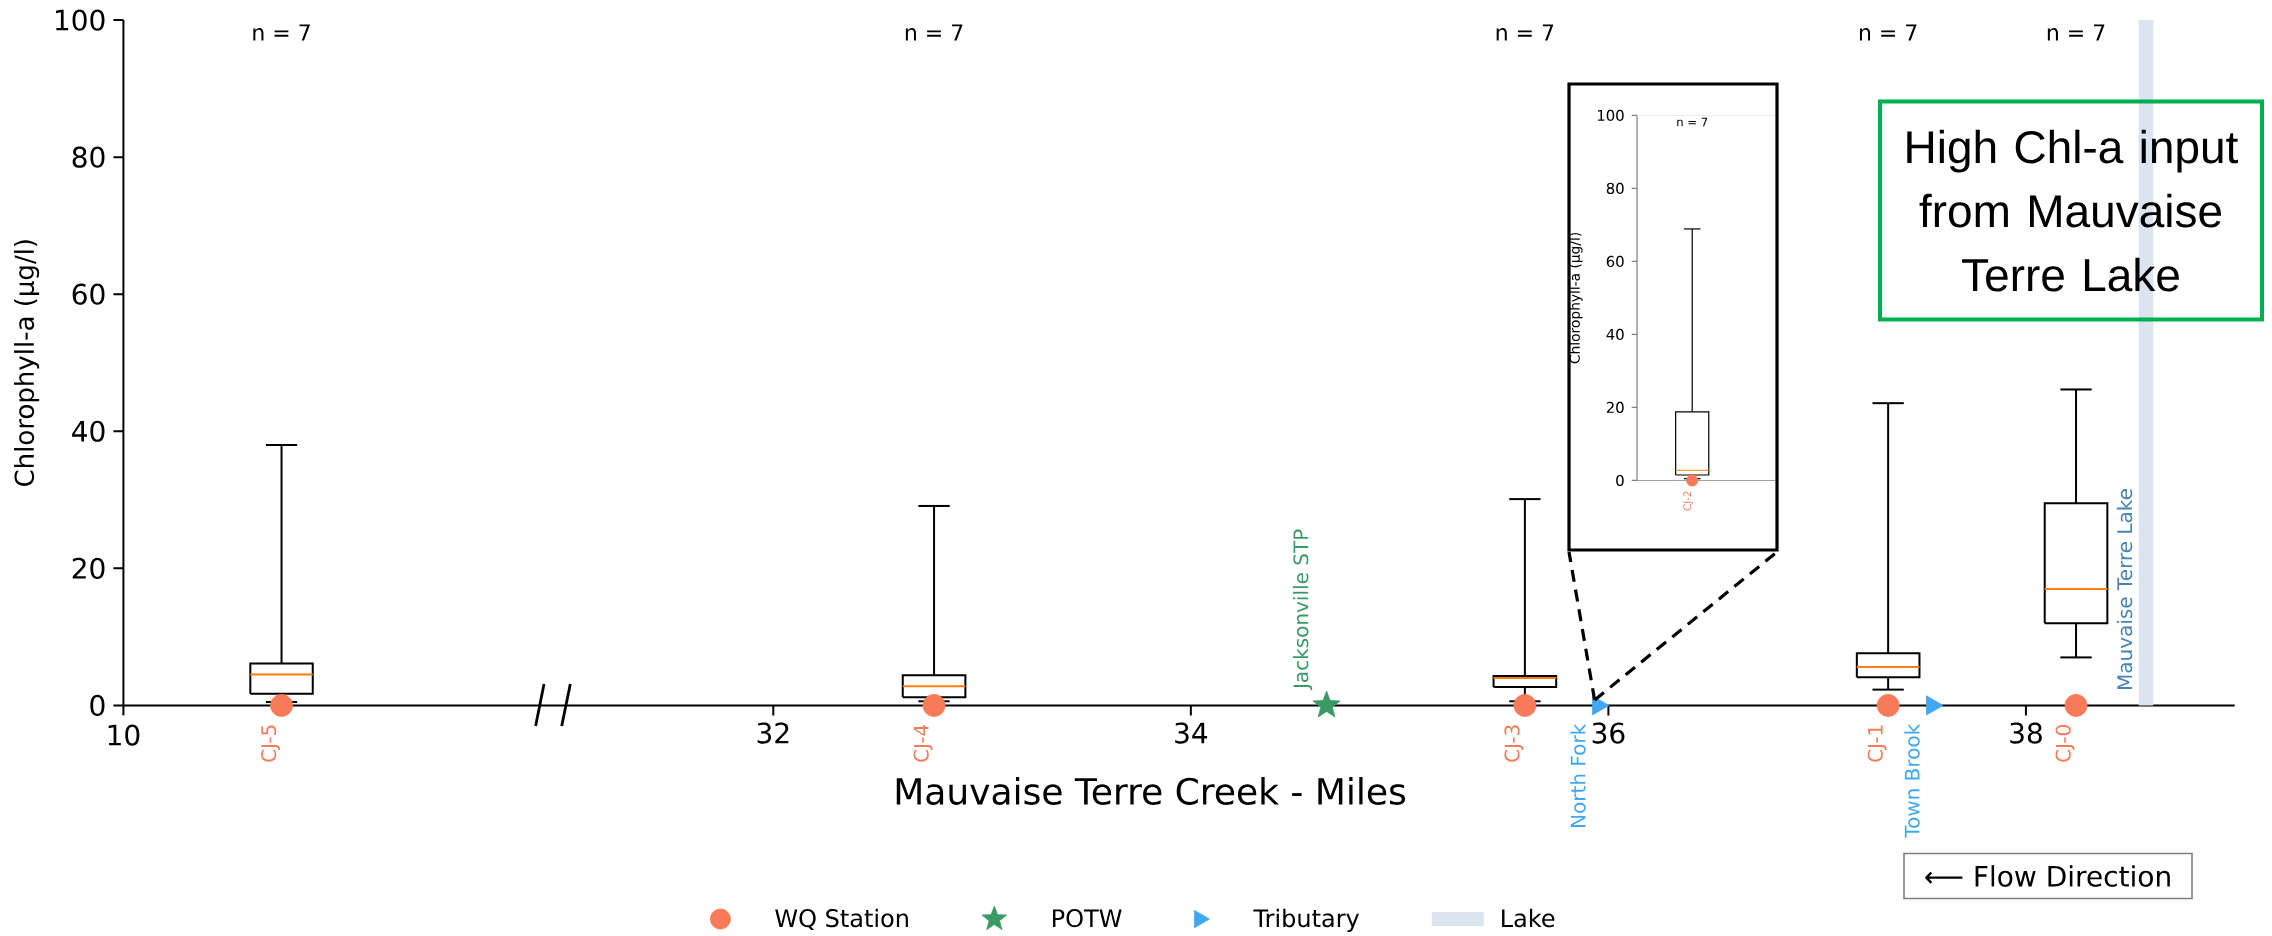 The width and height of the screenshot is (2272, 936). What do you see at coordinates (1302, 610) in the screenshot?
I see `data-label: Jacksonville STP` at bounding box center [1302, 610].